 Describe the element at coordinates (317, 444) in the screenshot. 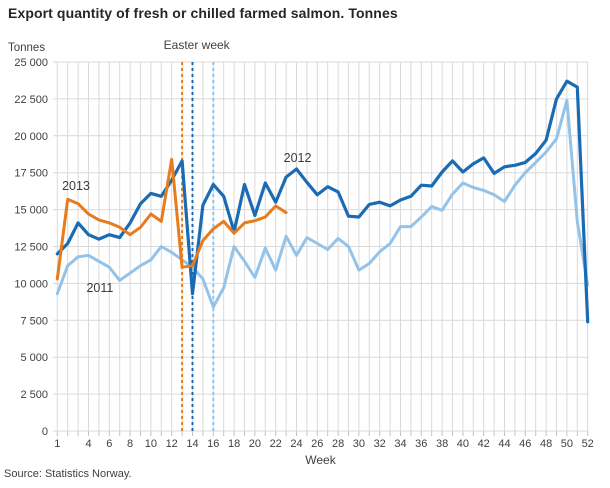

I see `x-tick-label: 26` at that location.